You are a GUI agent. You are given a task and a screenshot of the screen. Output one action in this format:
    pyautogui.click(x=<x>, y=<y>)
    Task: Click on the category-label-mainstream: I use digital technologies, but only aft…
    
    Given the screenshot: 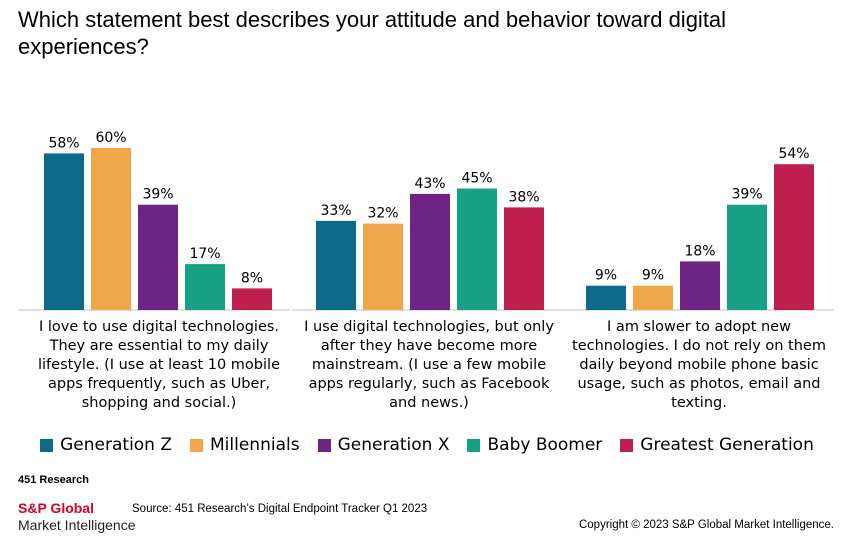 What is the action you would take?
    pyautogui.click(x=429, y=365)
    